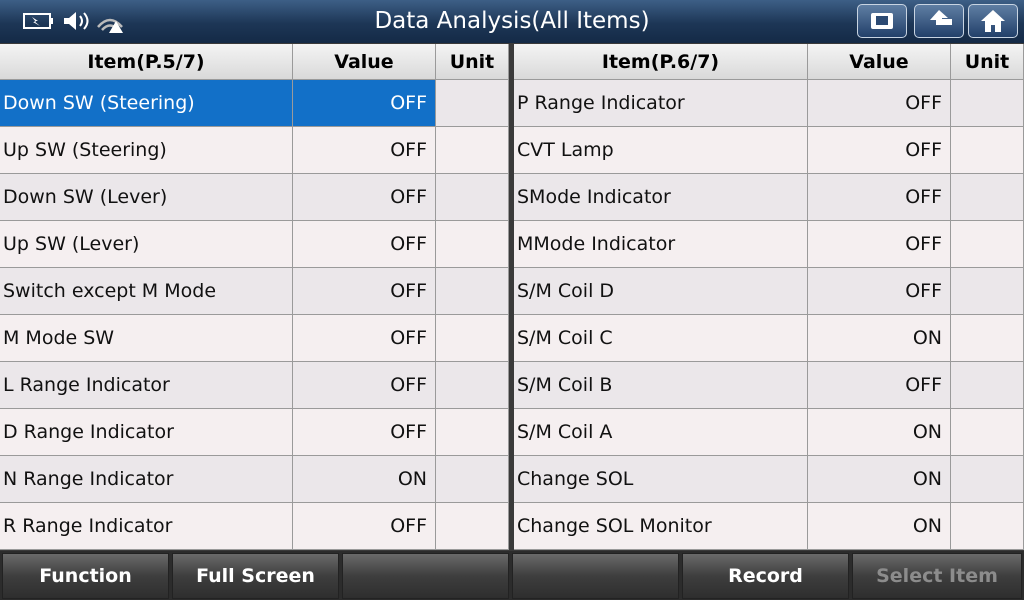  What do you see at coordinates (146, 197) in the screenshot?
I see `item-cell: Down SW (Lever)` at bounding box center [146, 197].